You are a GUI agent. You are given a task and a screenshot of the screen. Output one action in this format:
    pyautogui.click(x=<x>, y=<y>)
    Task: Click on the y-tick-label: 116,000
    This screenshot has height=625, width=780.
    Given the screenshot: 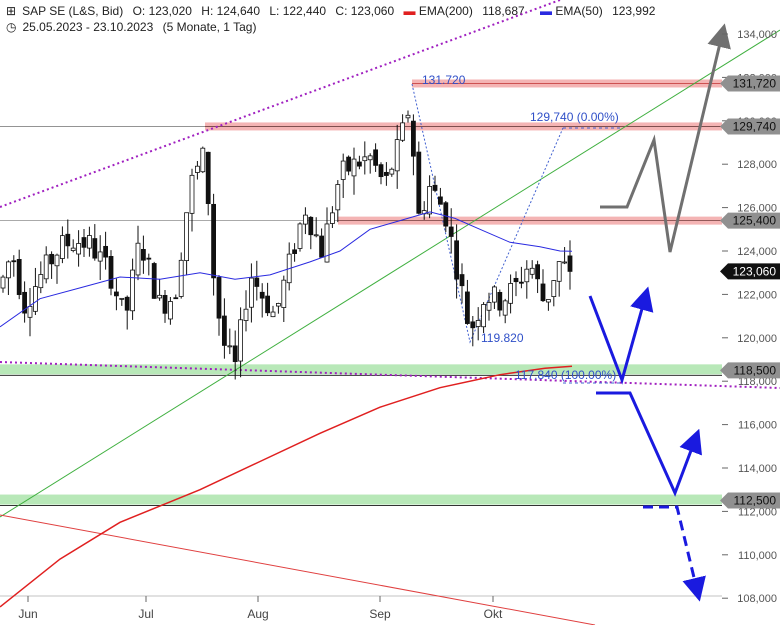 What is the action you would take?
    pyautogui.click(x=757, y=426)
    